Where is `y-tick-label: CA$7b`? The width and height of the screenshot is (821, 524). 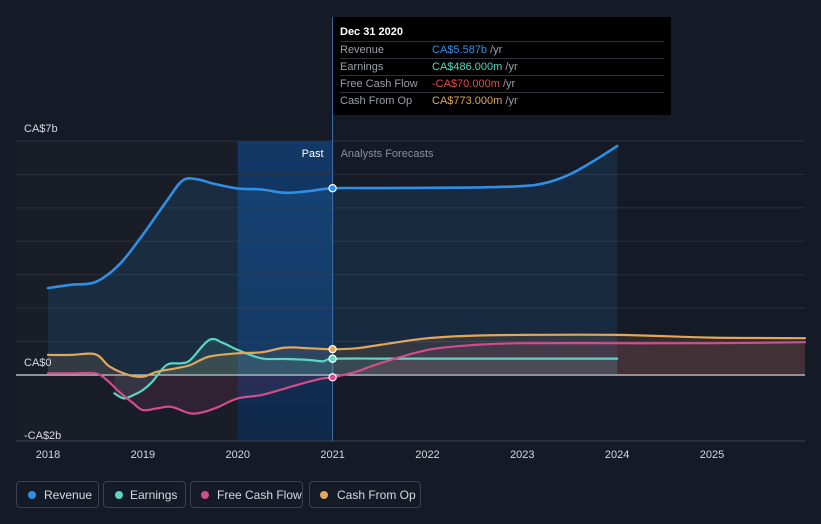
y-tick-label: CA$7b is located at coordinates (41, 129).